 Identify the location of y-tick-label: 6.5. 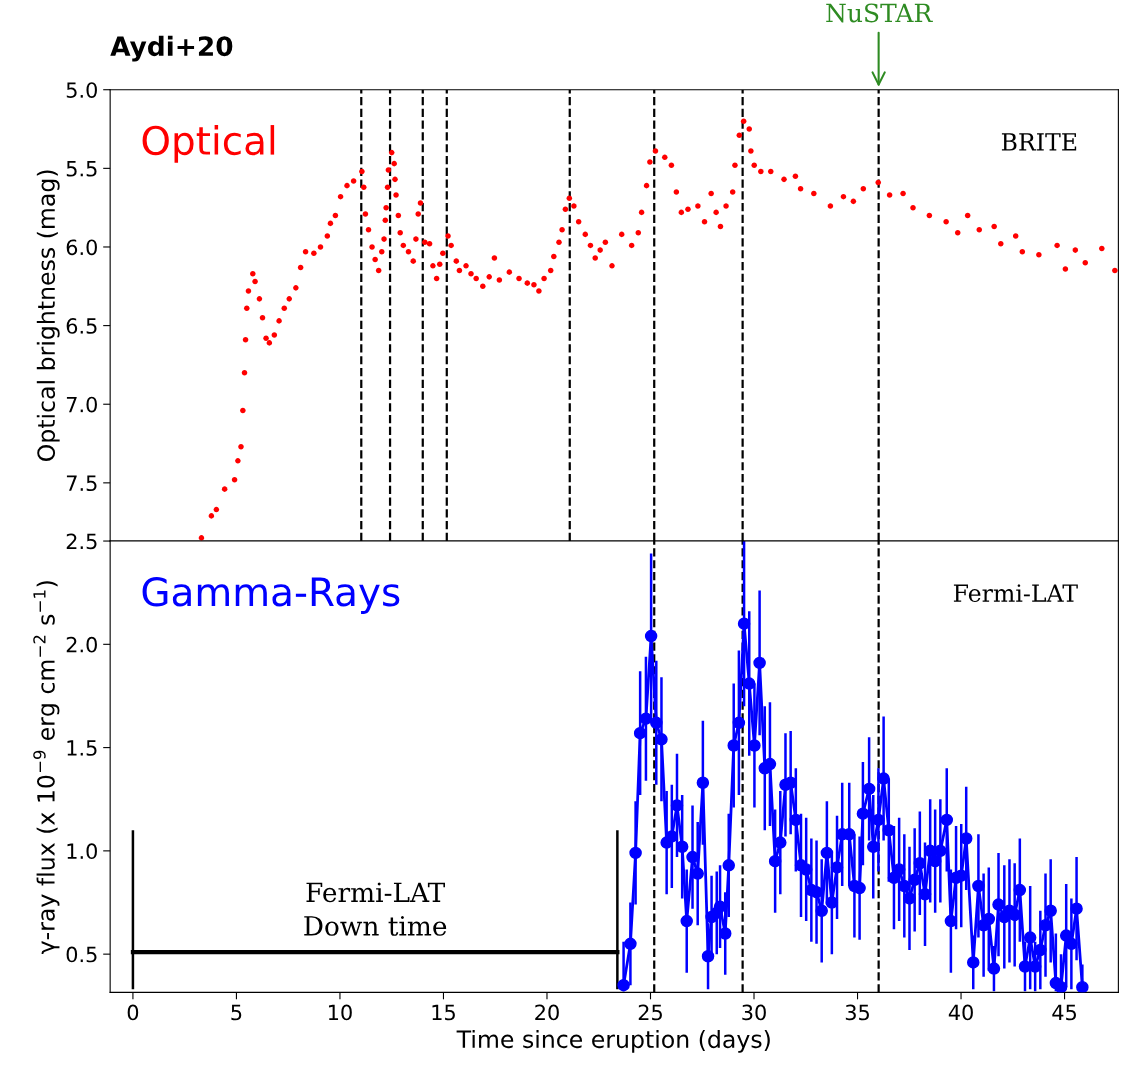
(81, 326).